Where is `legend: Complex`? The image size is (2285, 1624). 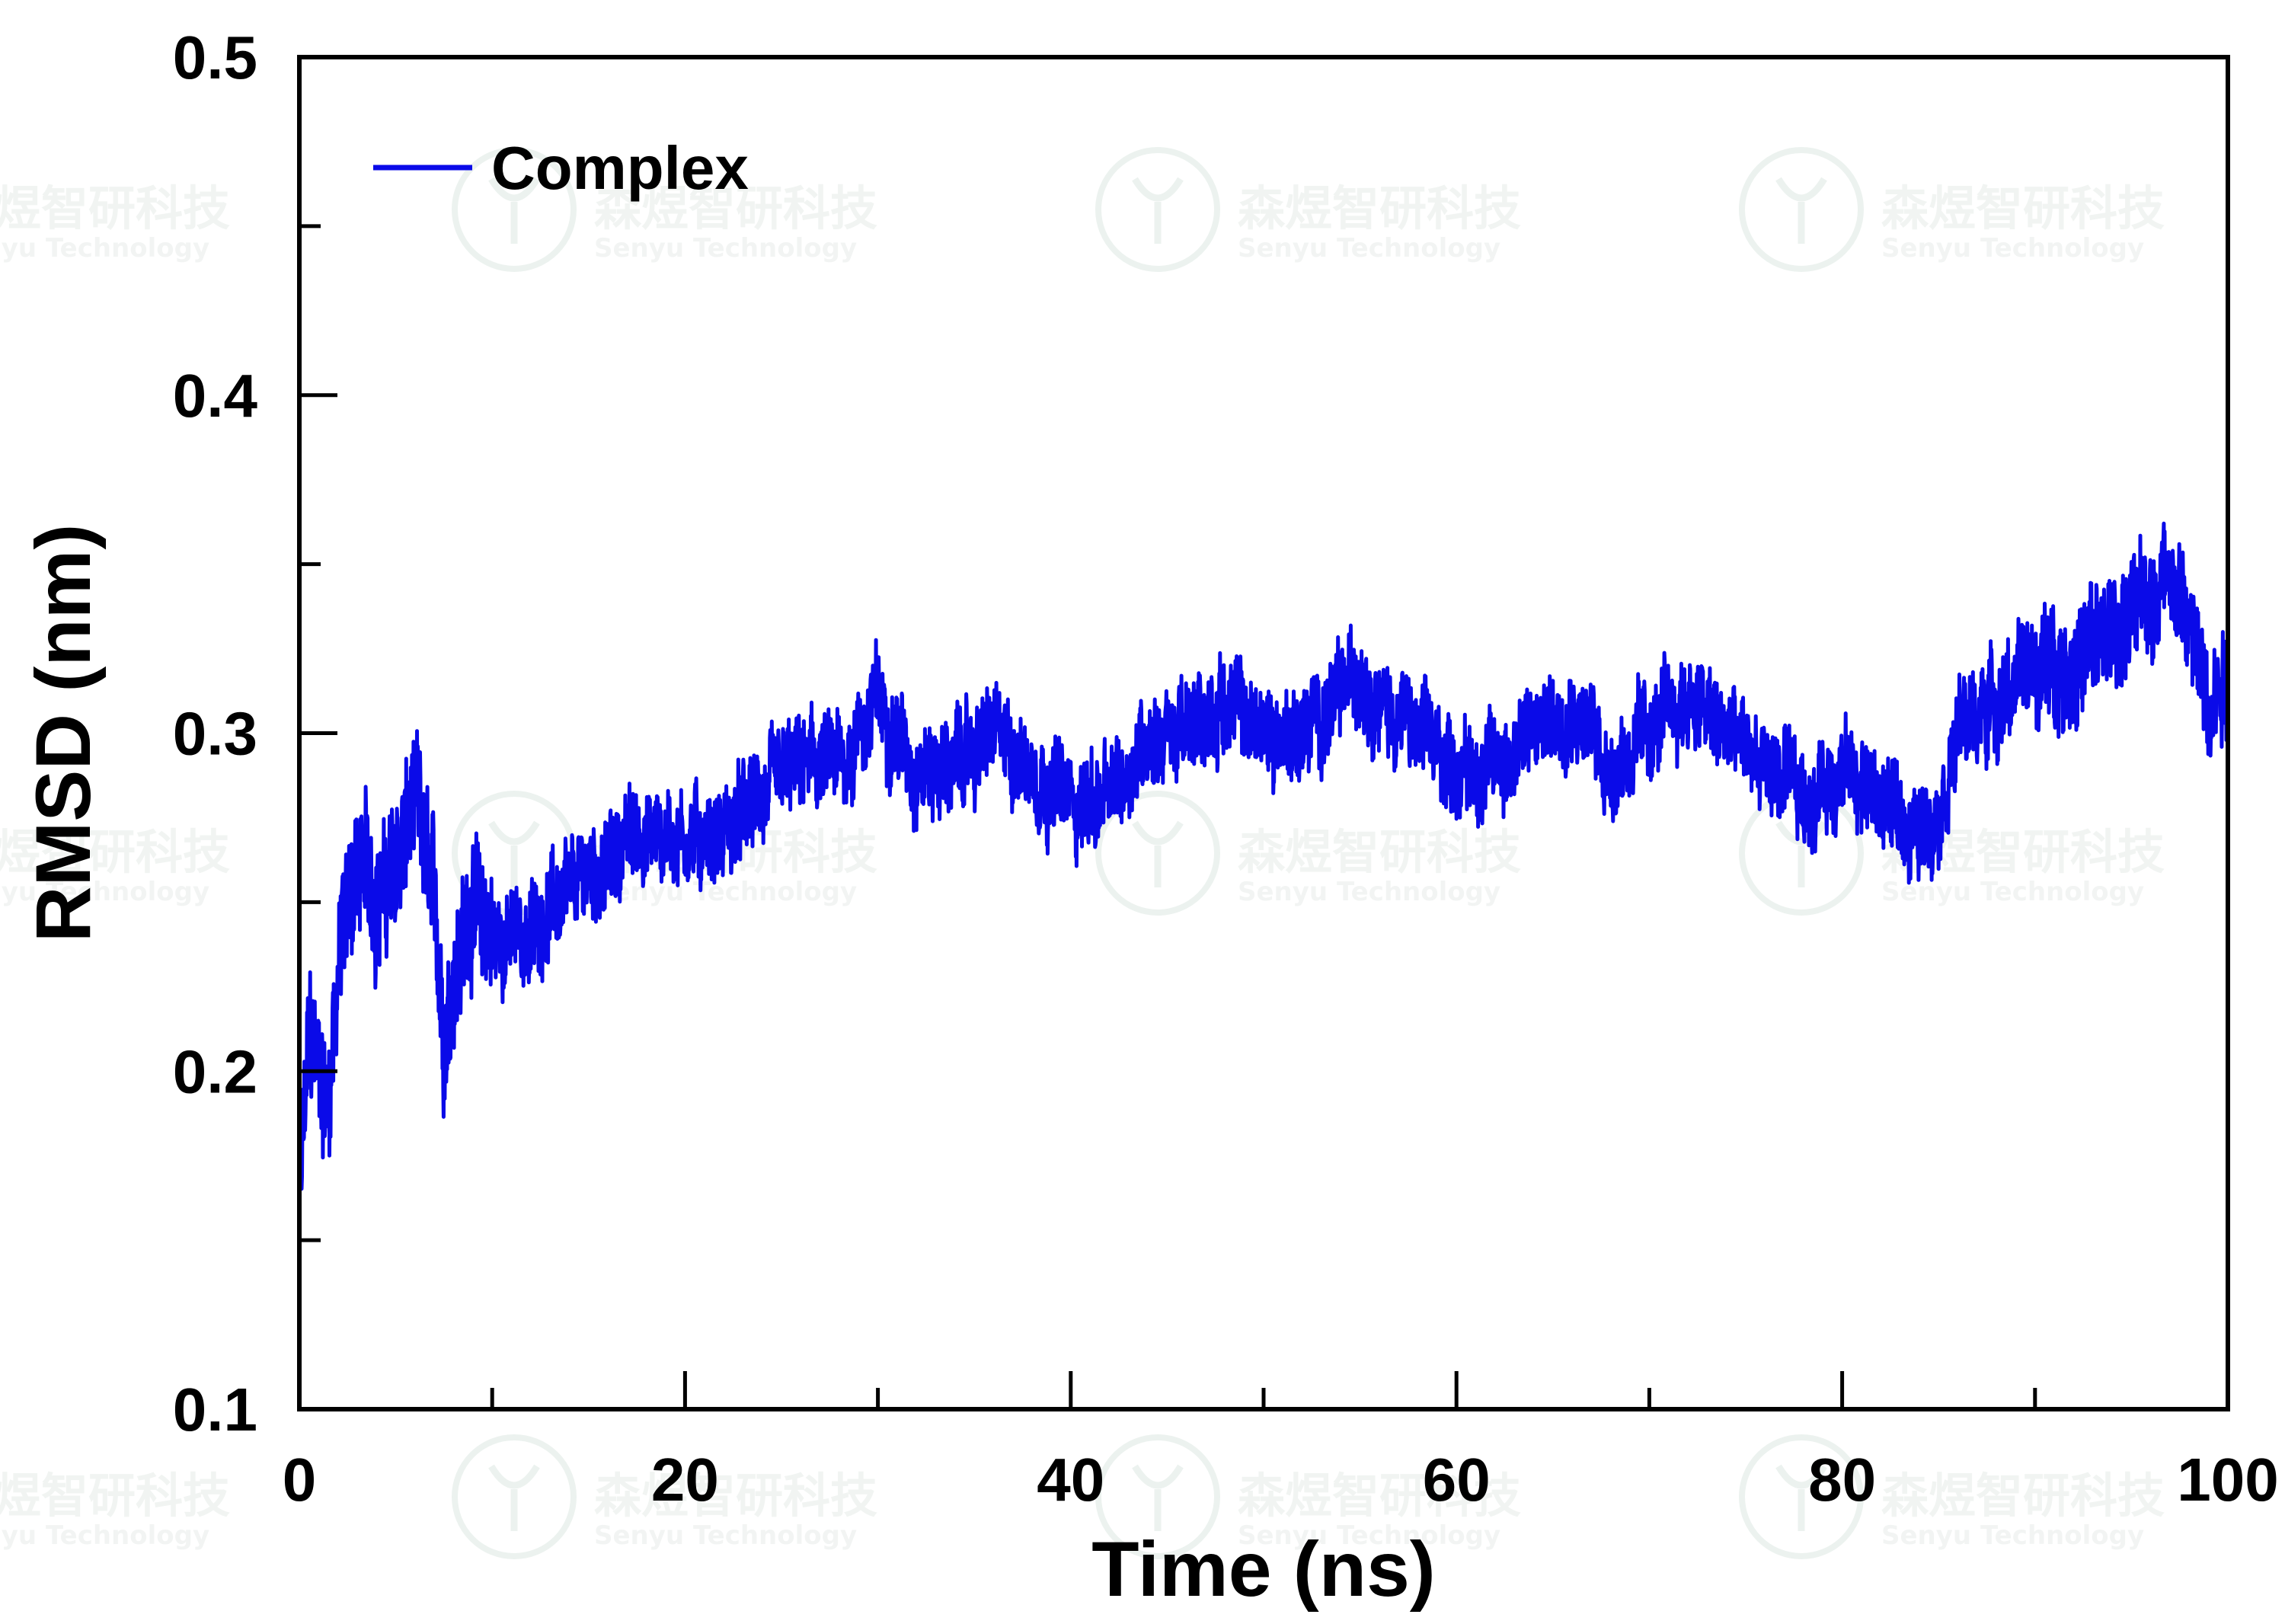
legend: Complex is located at coordinates (561, 168).